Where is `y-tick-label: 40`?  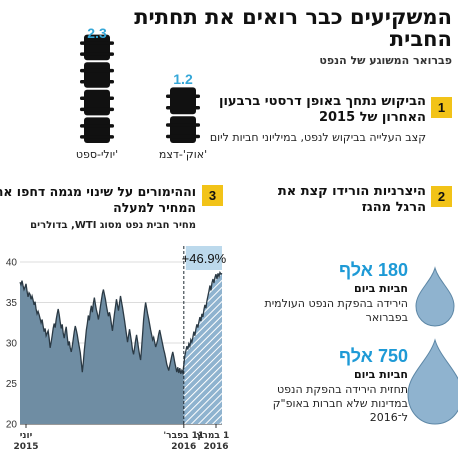
y-tick-label: 40 is located at coordinates (12, 263).